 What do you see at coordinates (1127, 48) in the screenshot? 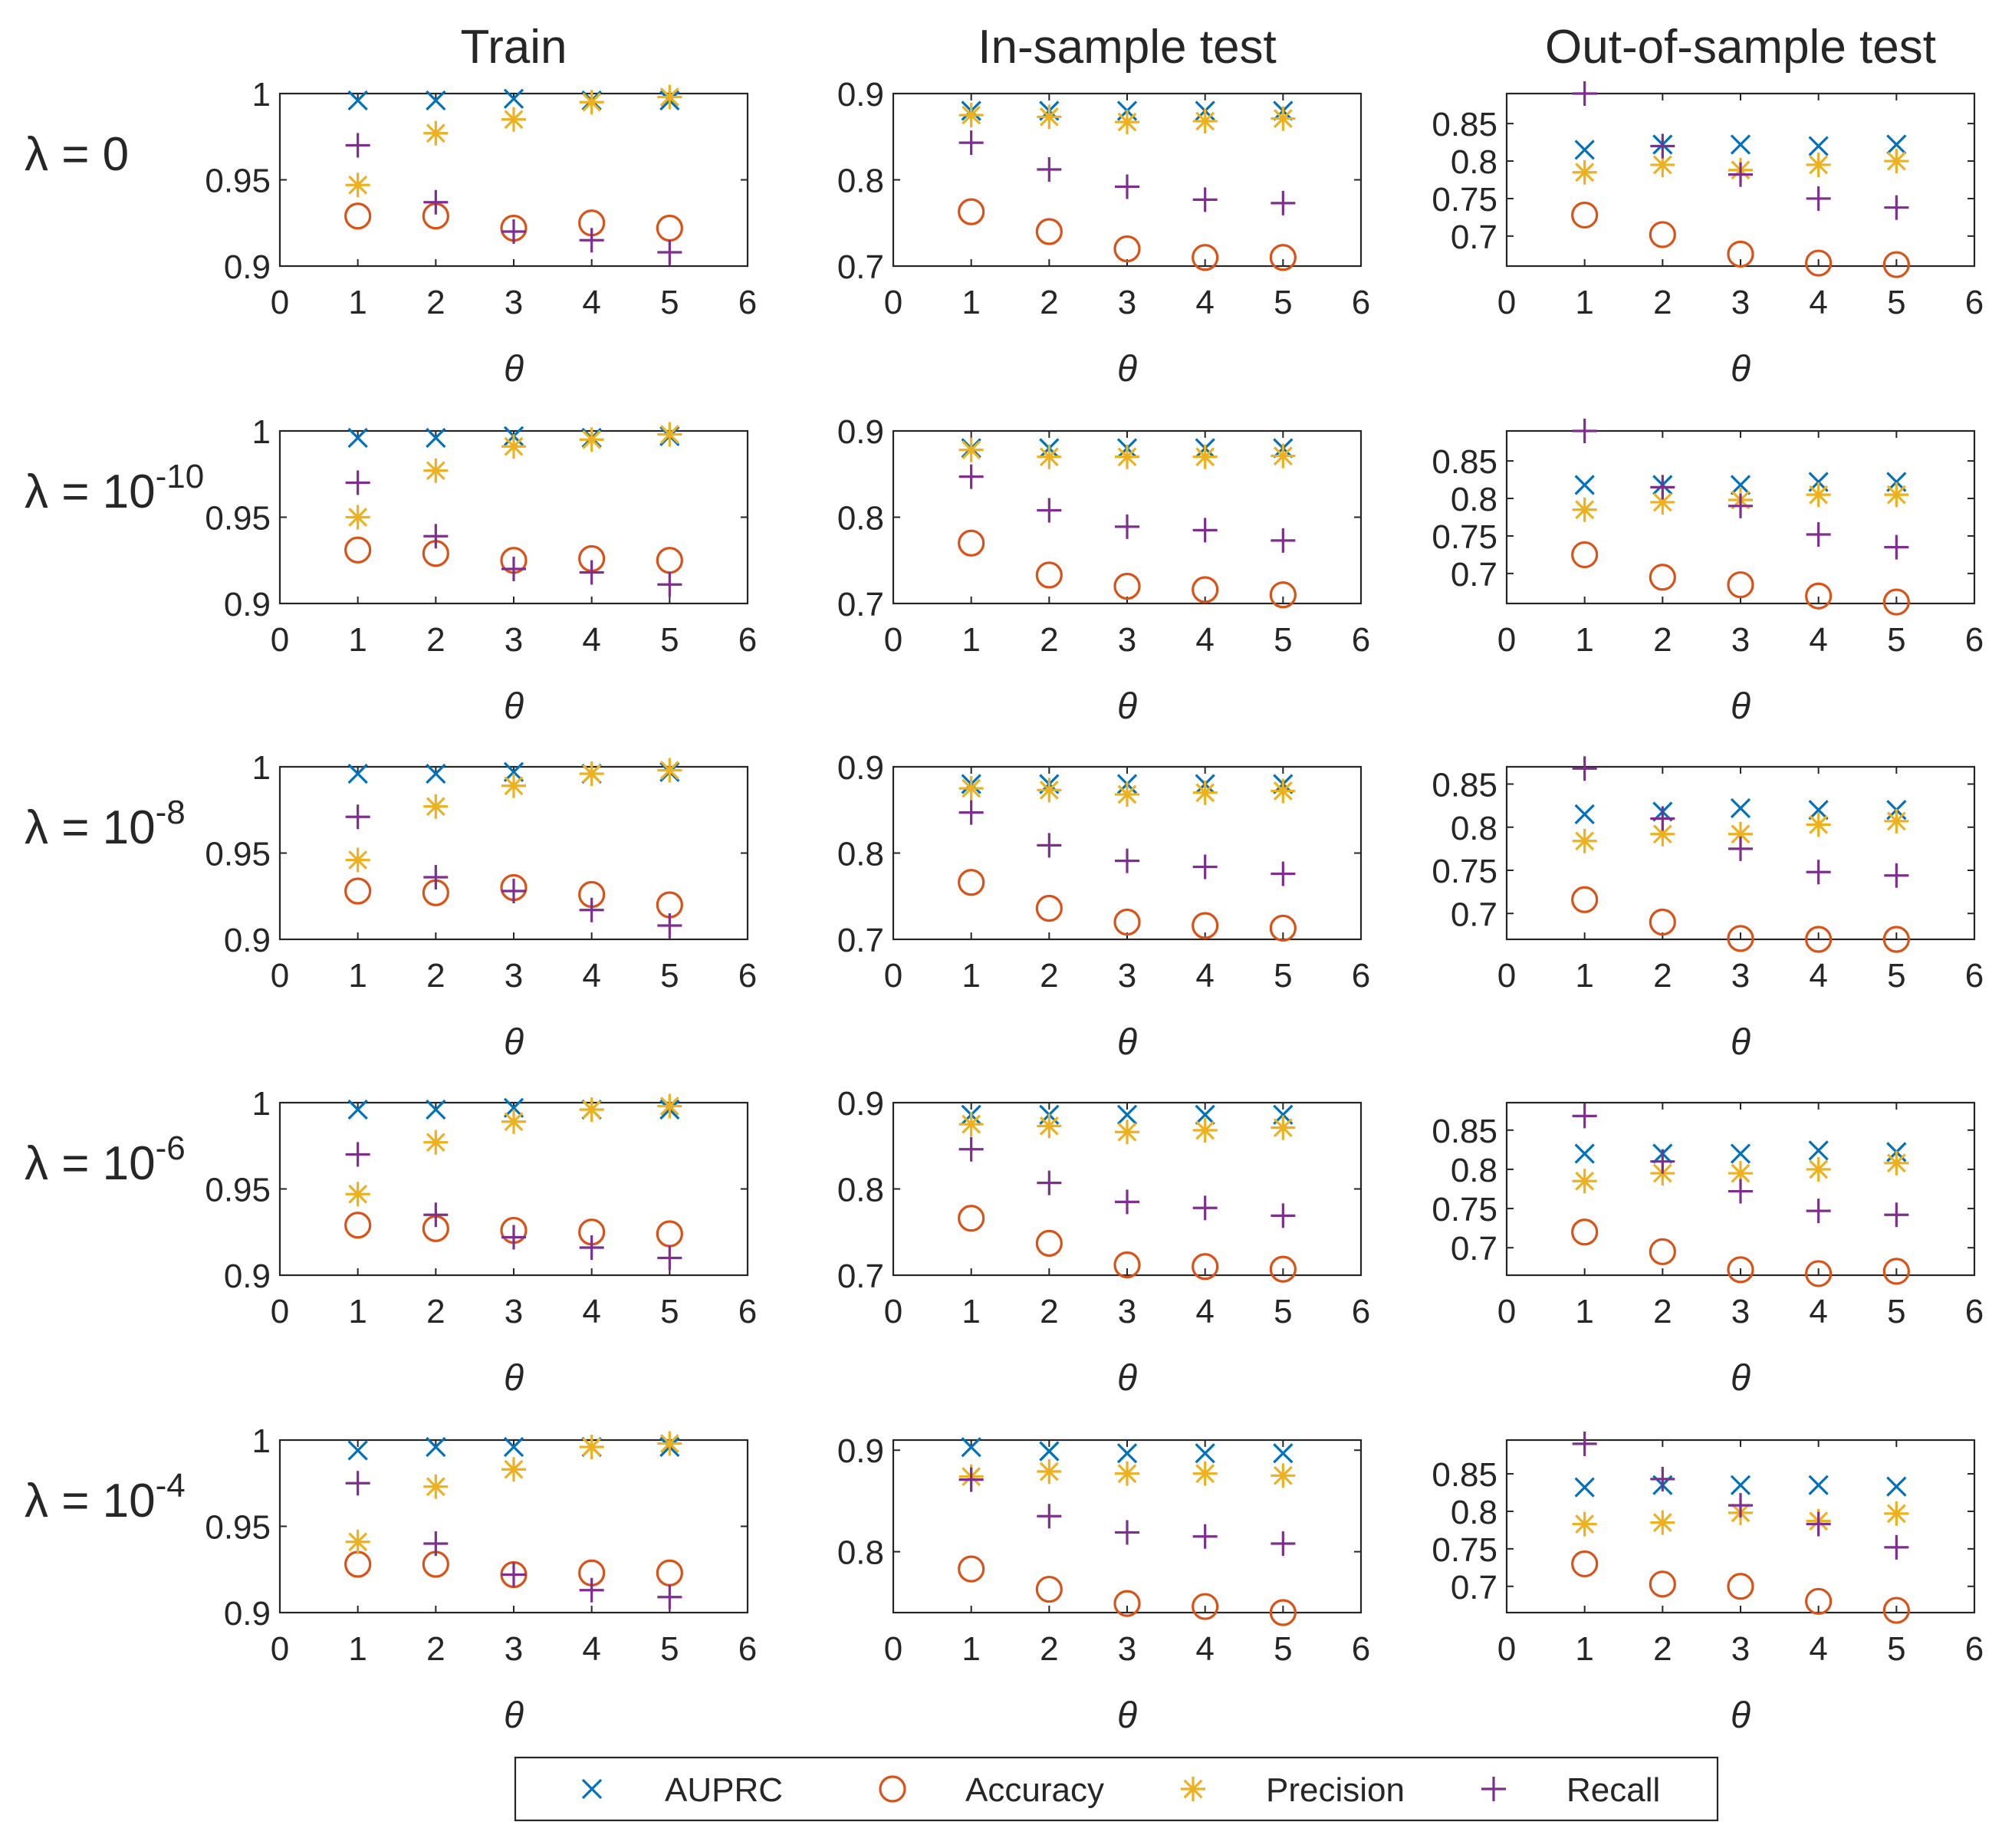
I see `column-title: In-sample test` at bounding box center [1127, 48].